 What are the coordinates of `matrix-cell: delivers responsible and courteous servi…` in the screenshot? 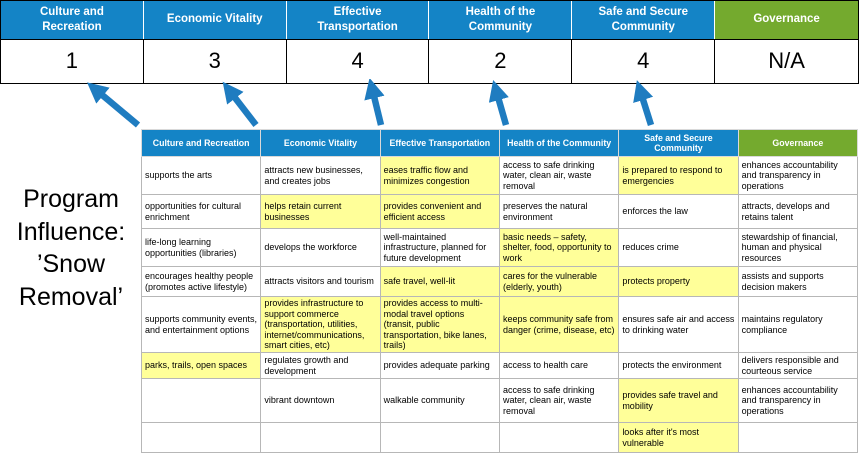 It's located at (798, 366).